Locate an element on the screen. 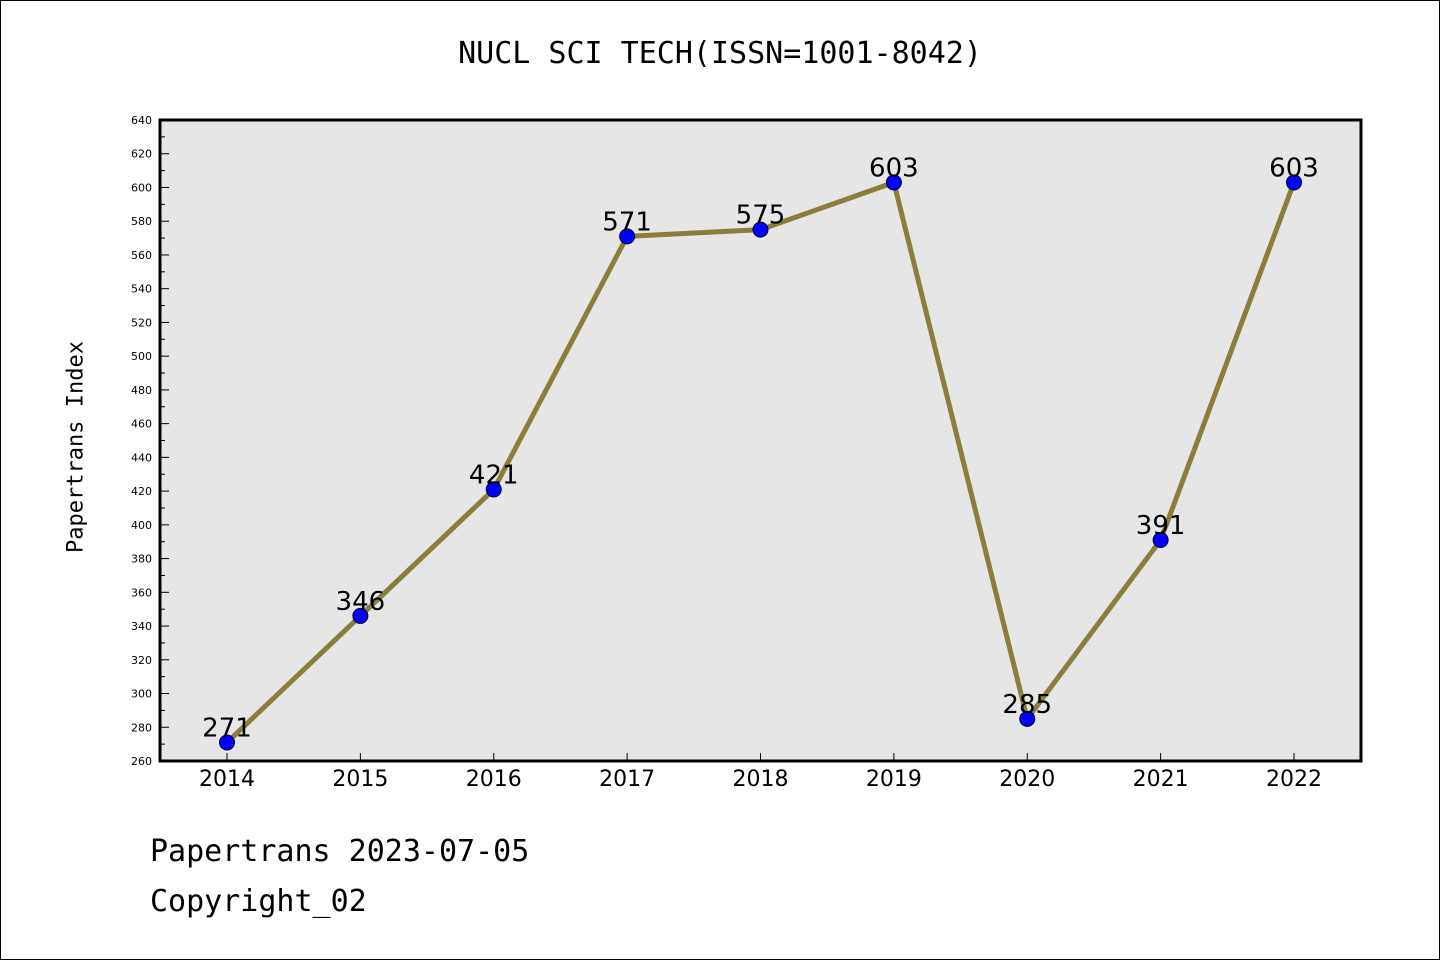 Image resolution: width=1440 pixels, height=960 pixels. y-tick-label: 440 is located at coordinates (141, 457).